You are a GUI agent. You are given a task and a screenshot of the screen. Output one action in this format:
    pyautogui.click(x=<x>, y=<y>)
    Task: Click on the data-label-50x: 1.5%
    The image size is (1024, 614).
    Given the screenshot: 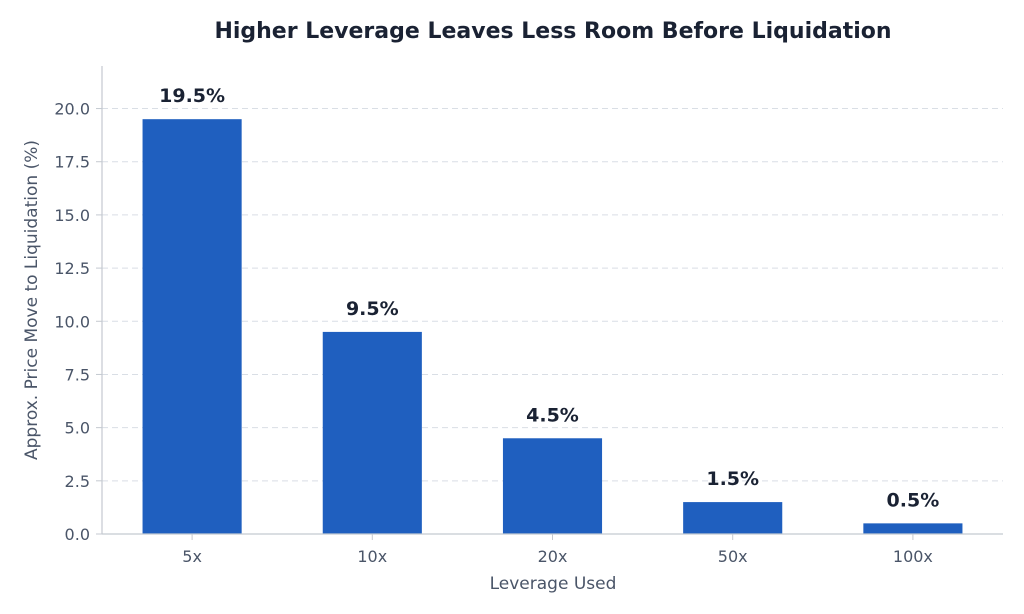 What is the action you would take?
    pyautogui.click(x=732, y=479)
    